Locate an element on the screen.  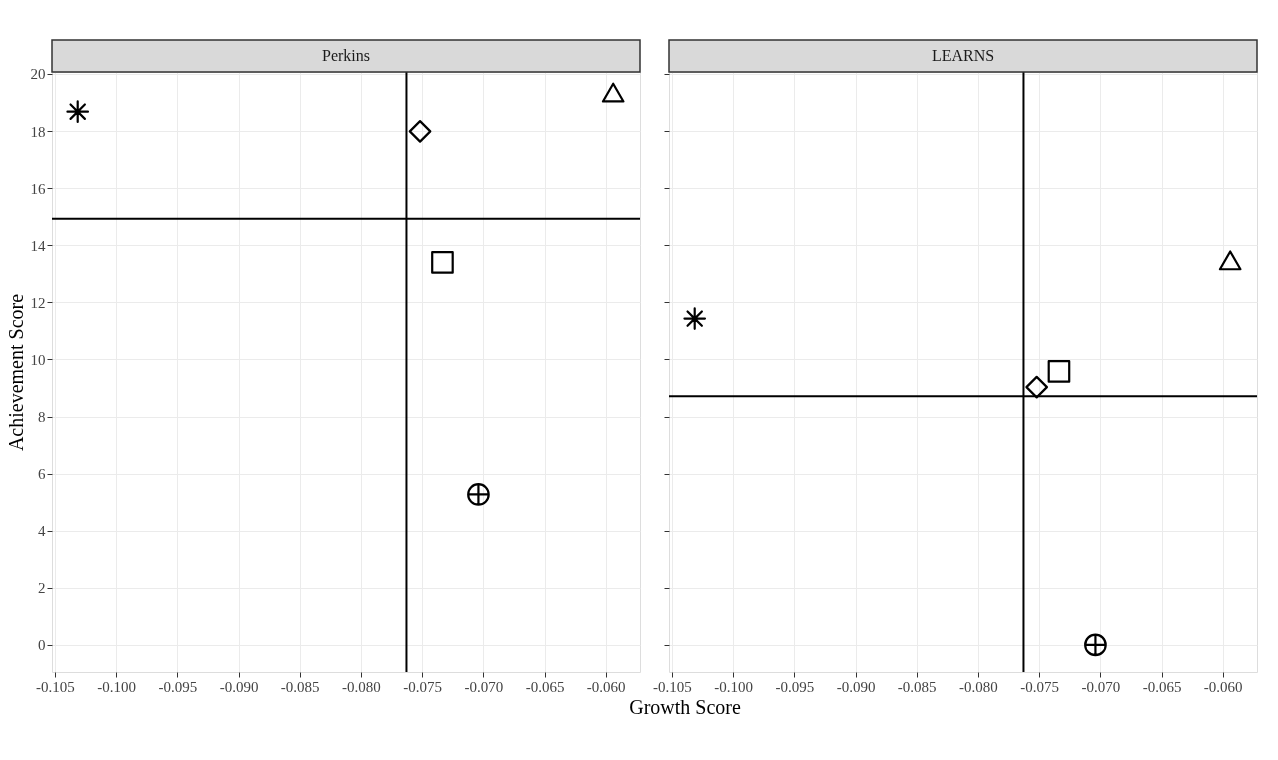
y-tick-label: 18 is located at coordinates (38, 131).